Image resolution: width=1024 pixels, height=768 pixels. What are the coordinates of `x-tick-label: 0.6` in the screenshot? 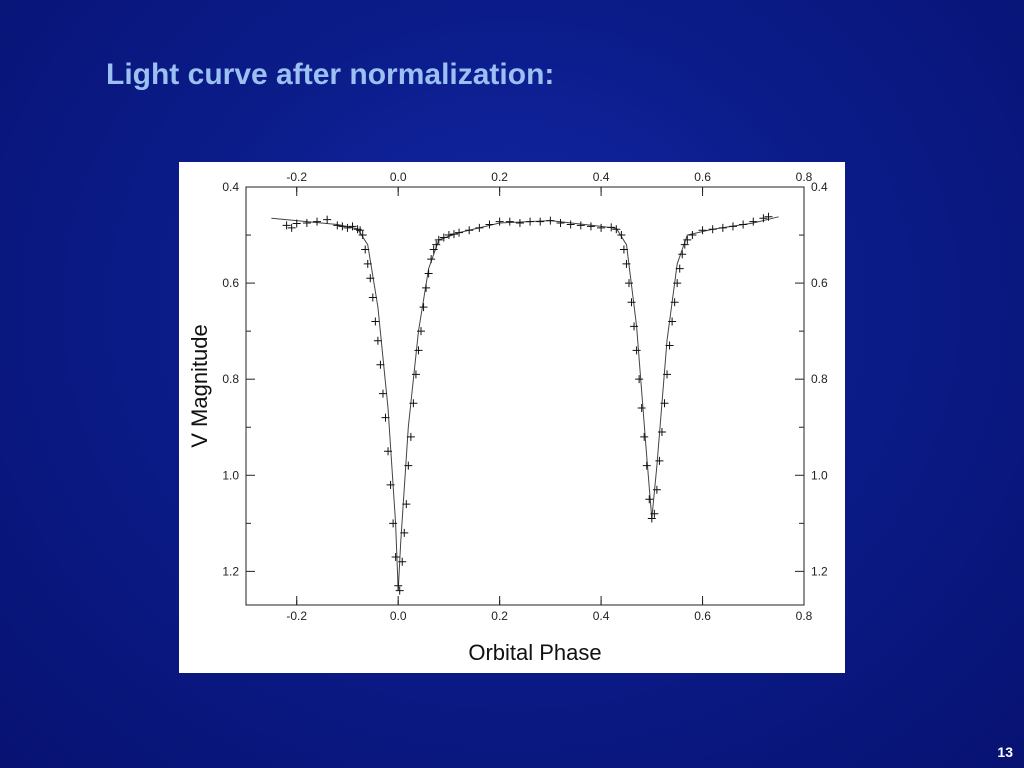 It's located at (702, 616).